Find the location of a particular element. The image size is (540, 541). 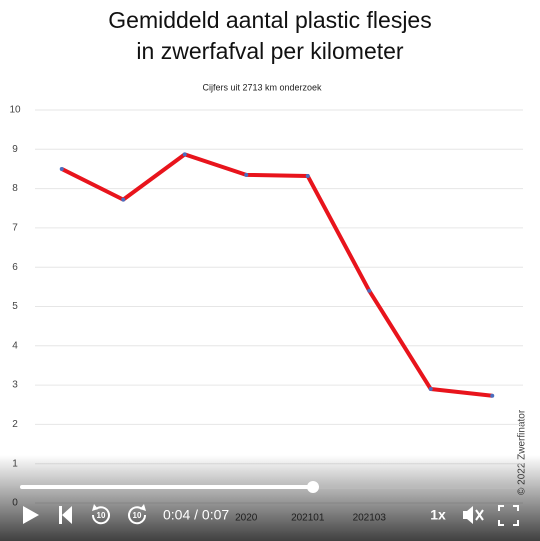

y-tick-label: 2 is located at coordinates (15, 424).